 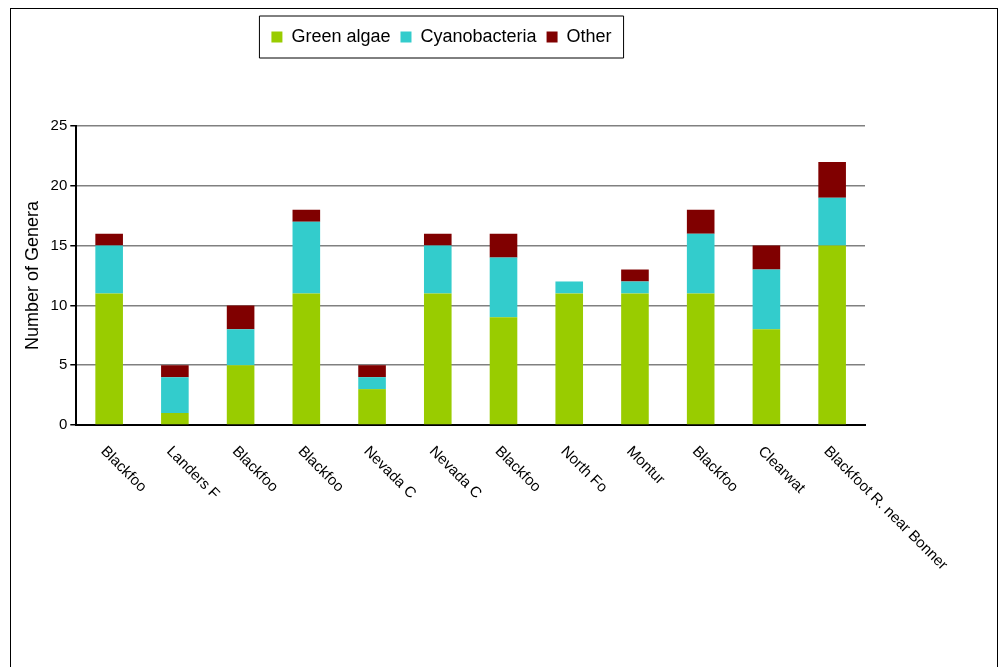 What do you see at coordinates (59, 125) in the screenshot?
I see `y-tick-label: 25` at bounding box center [59, 125].